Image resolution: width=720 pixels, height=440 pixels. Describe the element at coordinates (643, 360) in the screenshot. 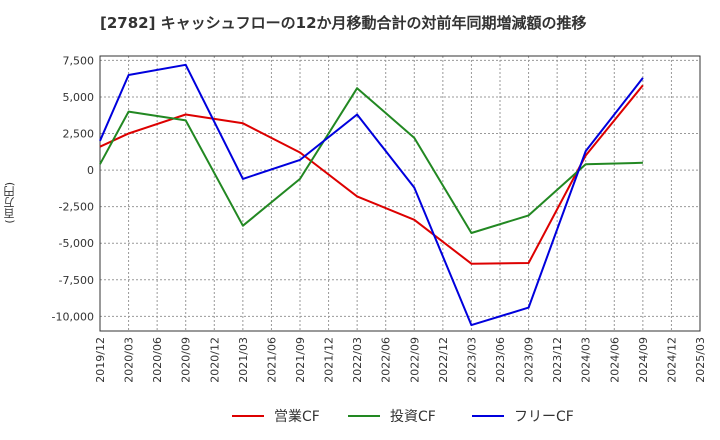

I see `x-tick-label: 2024/09` at that location.